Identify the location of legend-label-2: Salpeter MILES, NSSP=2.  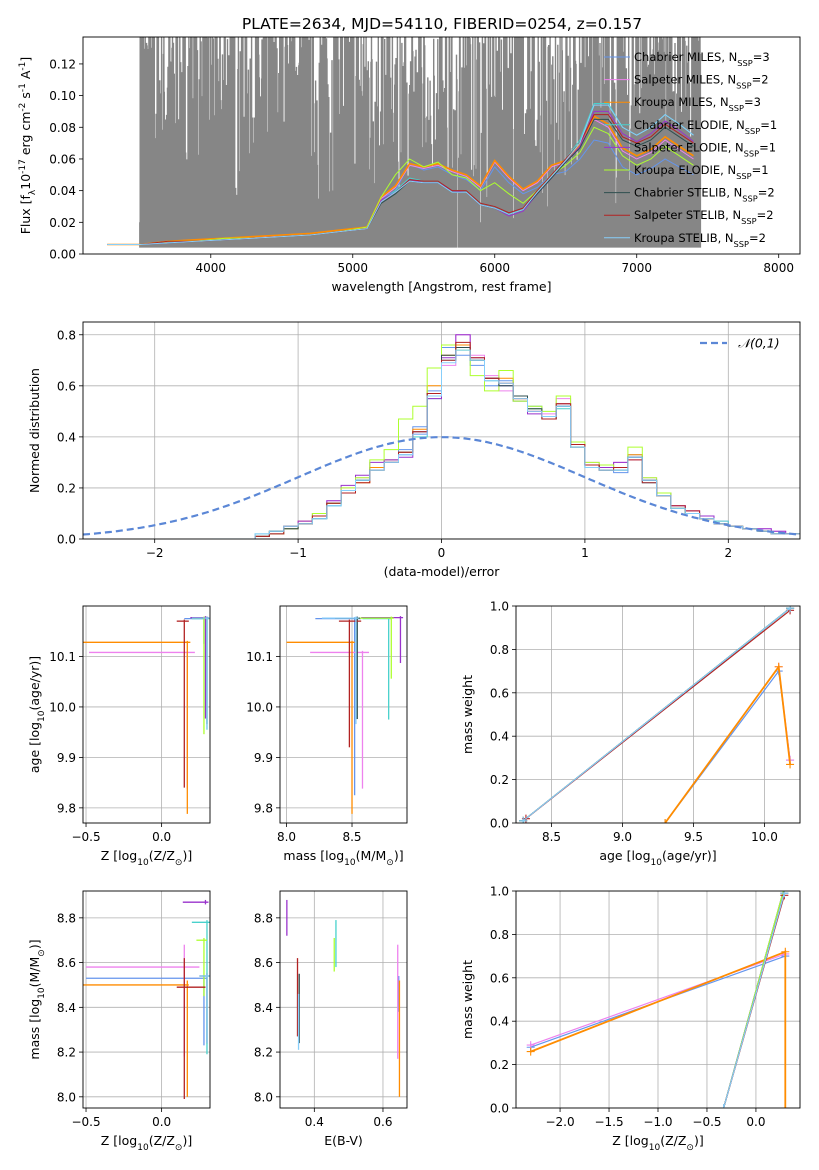
(701, 82).